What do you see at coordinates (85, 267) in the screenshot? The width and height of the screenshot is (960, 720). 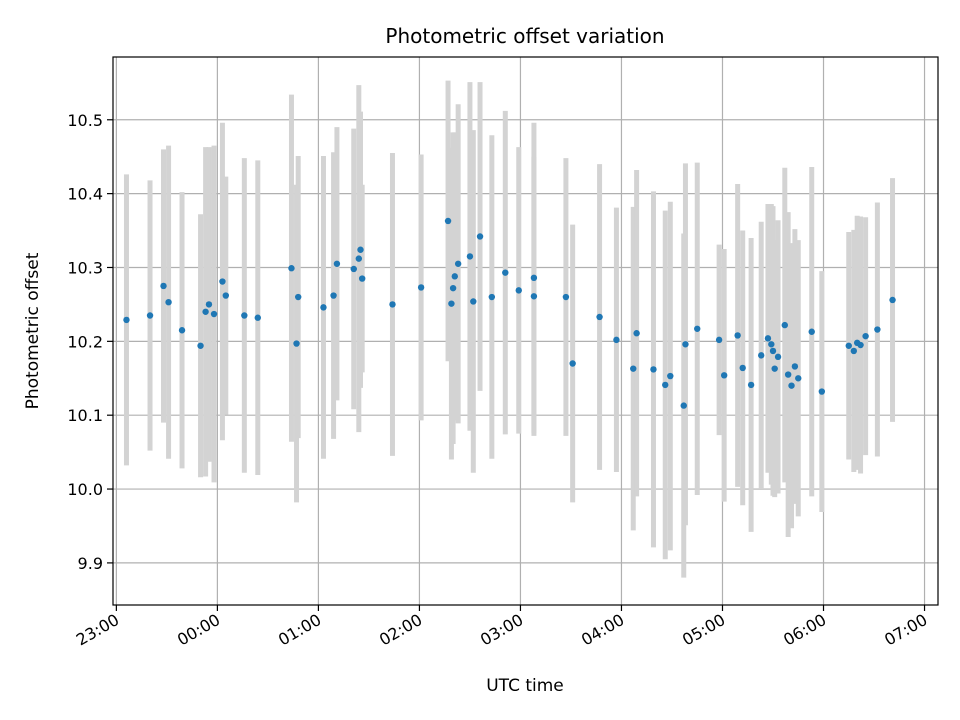 I see `y-tick-label: 10.3` at bounding box center [85, 267].